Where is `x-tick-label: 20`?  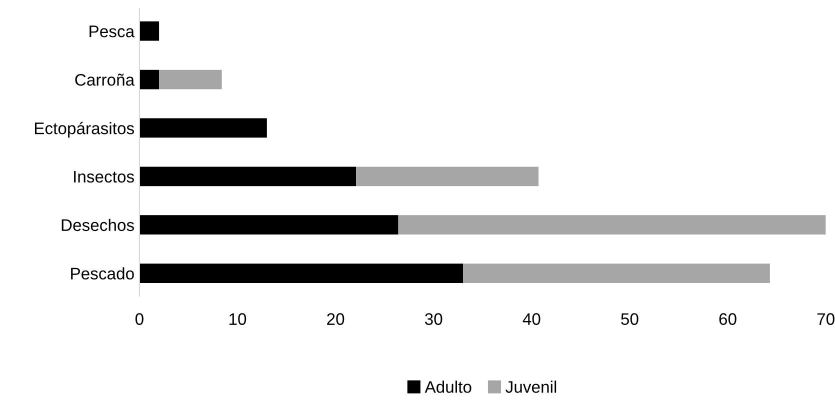
x-tick-label: 20 is located at coordinates (335, 319).